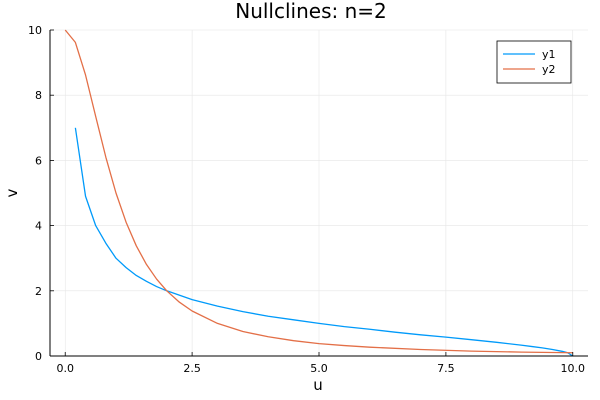  I want to click on y-tick-label: 0, so click(38, 356).